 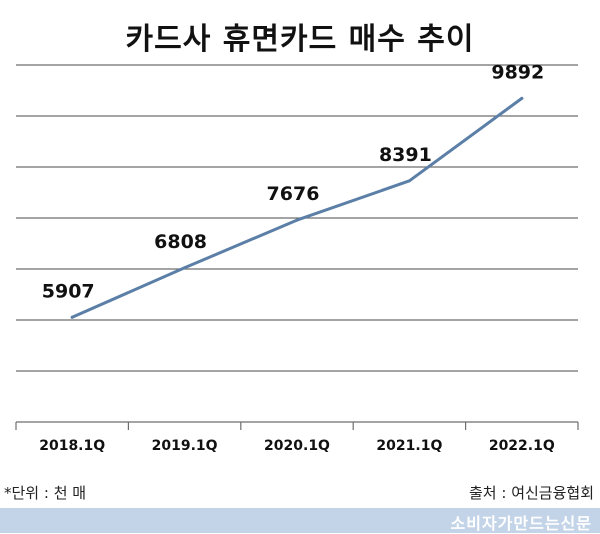 What do you see at coordinates (531, 493) in the screenshot?
I see `source-note: 출처 : 여신금융협회` at bounding box center [531, 493].